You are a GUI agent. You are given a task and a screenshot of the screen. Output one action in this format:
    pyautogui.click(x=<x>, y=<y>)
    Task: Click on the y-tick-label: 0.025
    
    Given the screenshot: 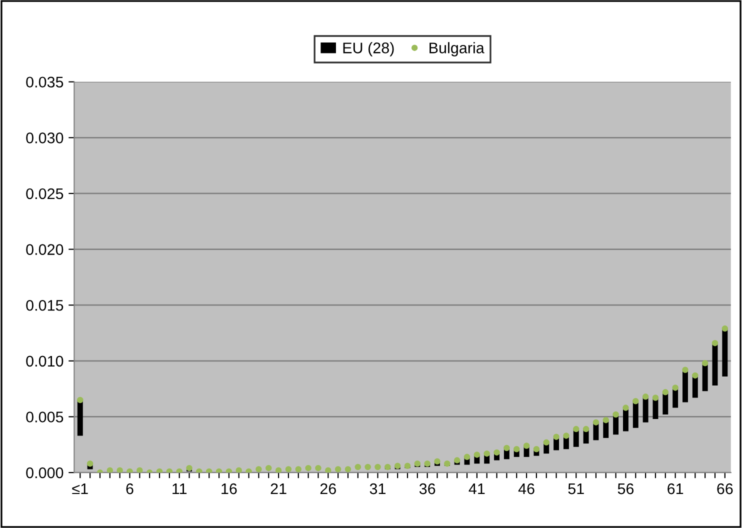 What is the action you would take?
    pyautogui.click(x=45, y=194)
    